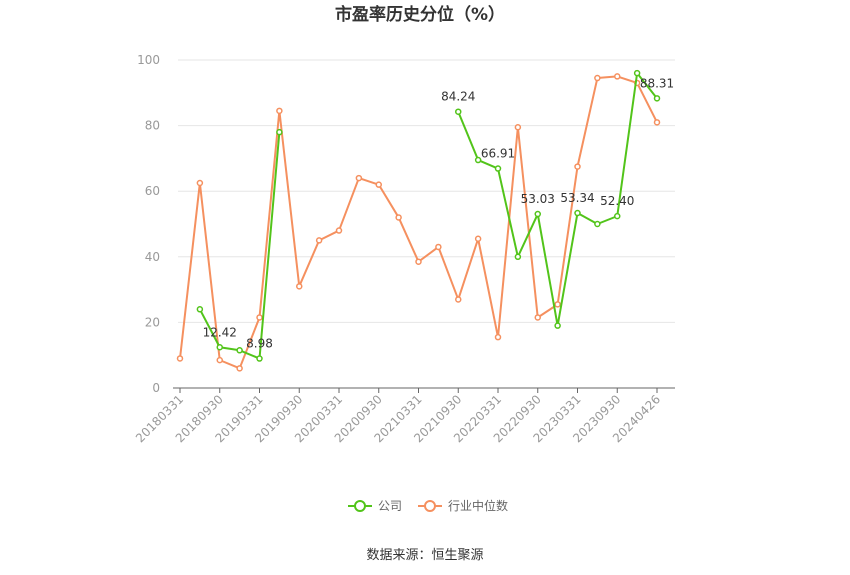 The image size is (850, 575). What do you see at coordinates (152, 322) in the screenshot?
I see `y-tick-label: 20` at bounding box center [152, 322].